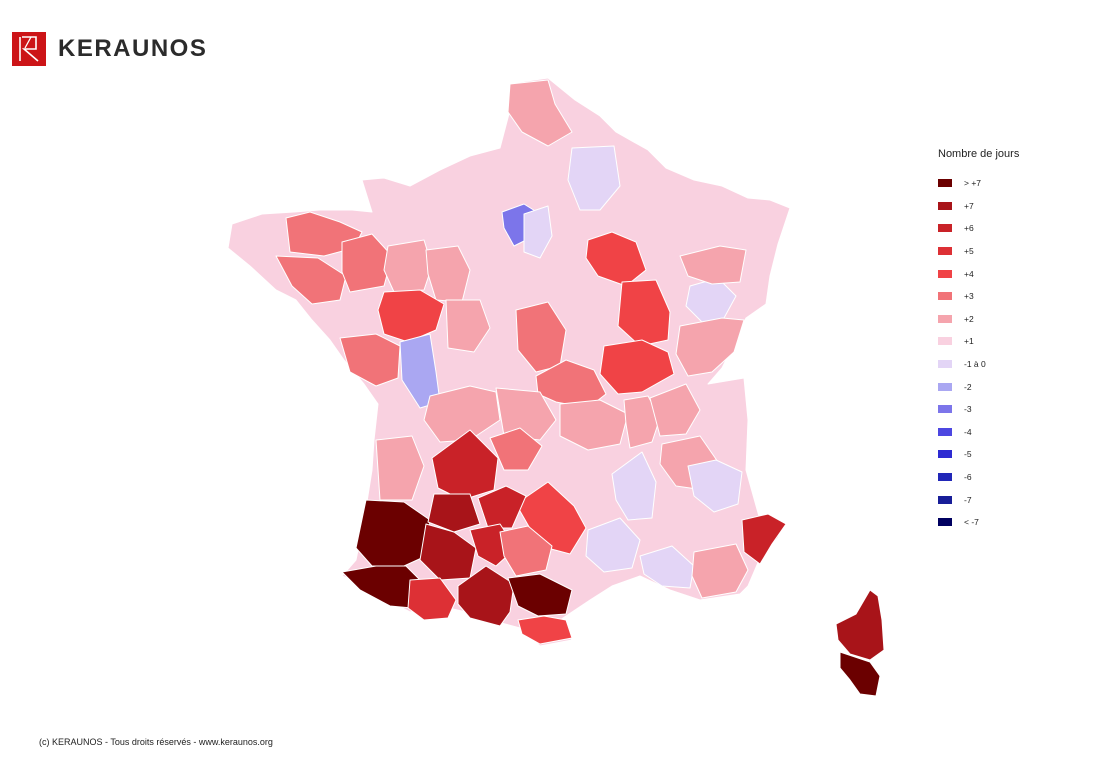 This screenshot has width=1098, height=777. Describe the element at coordinates (634, 486) in the screenshot. I see `region-ardeche` at that location.